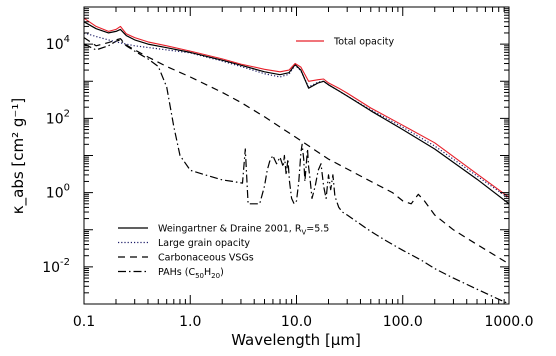 This screenshot has height=356, width=556. I want to click on x-tick-label: 1.0, so click(190, 322).